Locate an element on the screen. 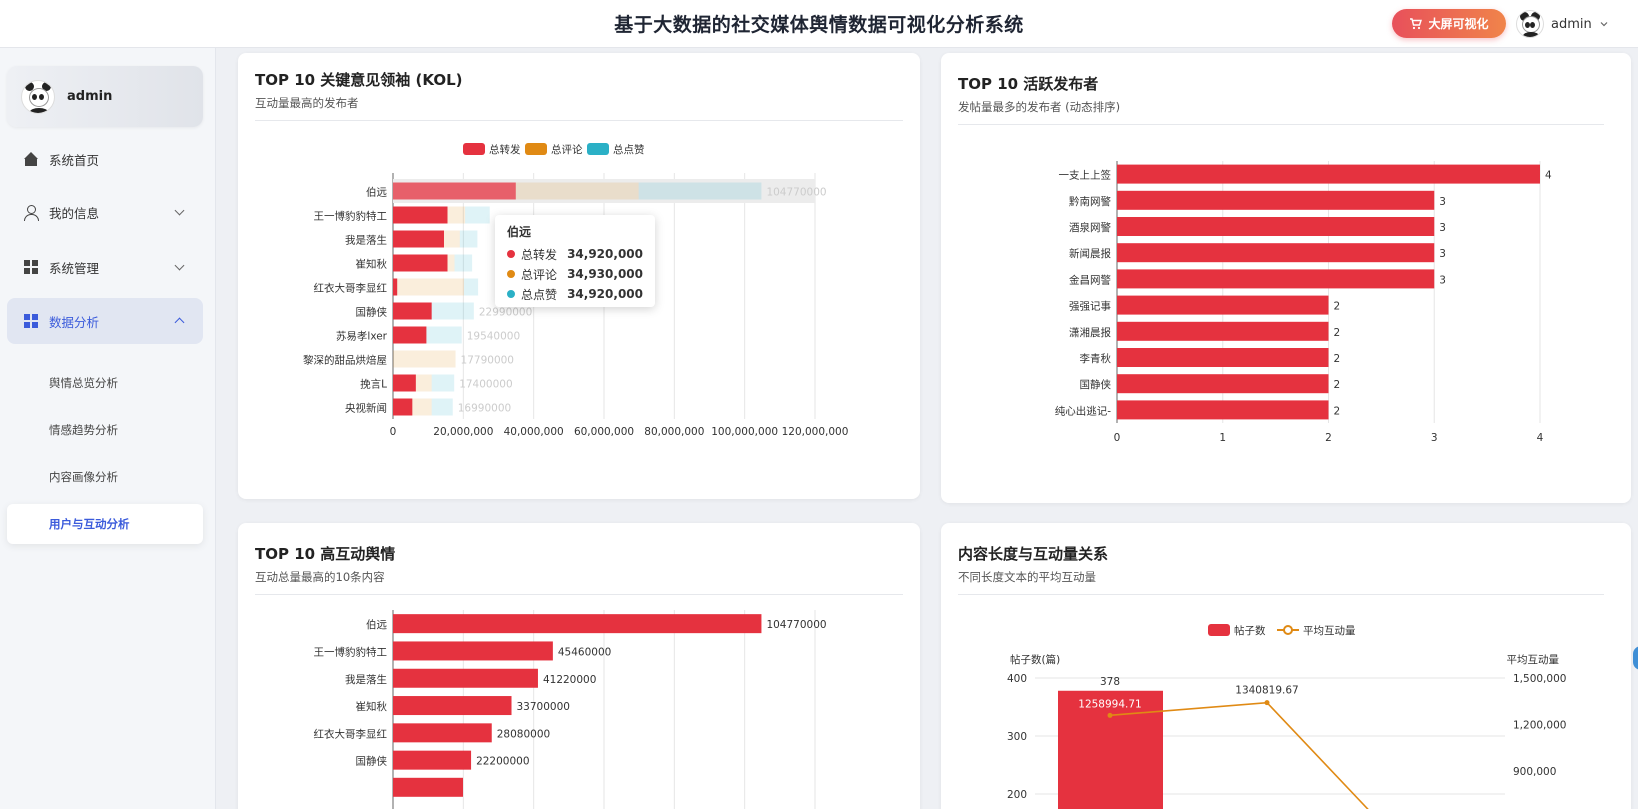 The image size is (1638, 809). card-title: TOP 10 关键意见领袖 (KOL) is located at coordinates (359, 80).